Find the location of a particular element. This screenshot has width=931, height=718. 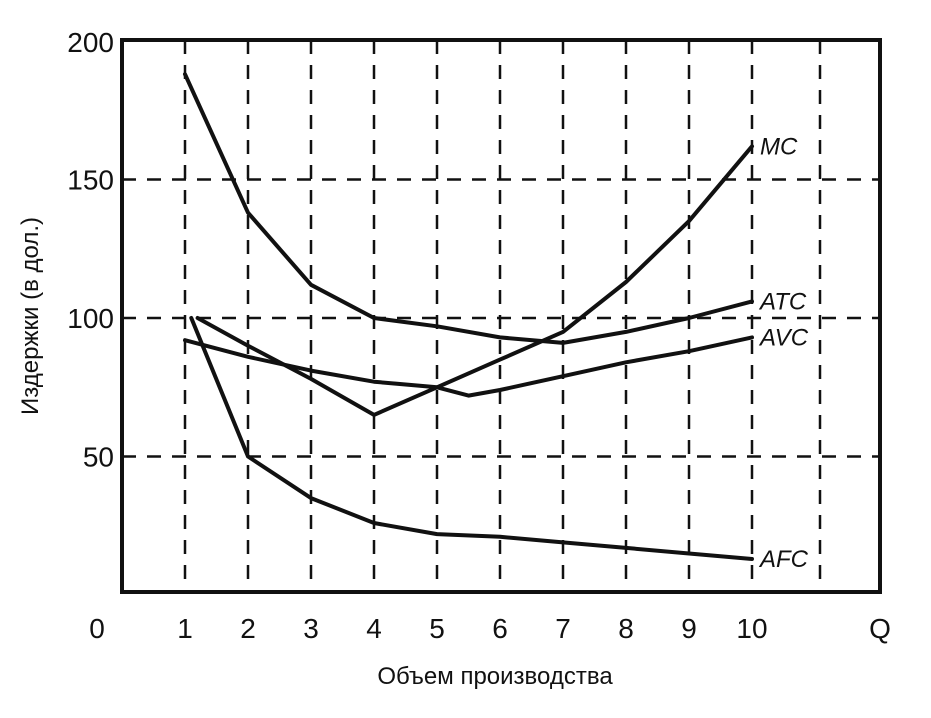

x-tick-label: 8 is located at coordinates (626, 628).